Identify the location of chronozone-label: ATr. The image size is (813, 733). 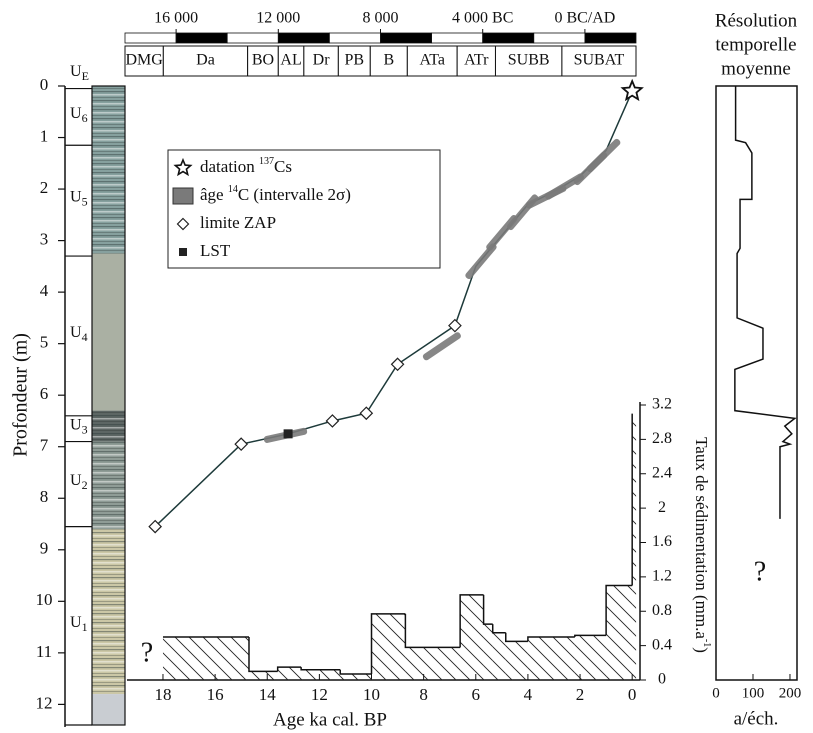
(476, 60).